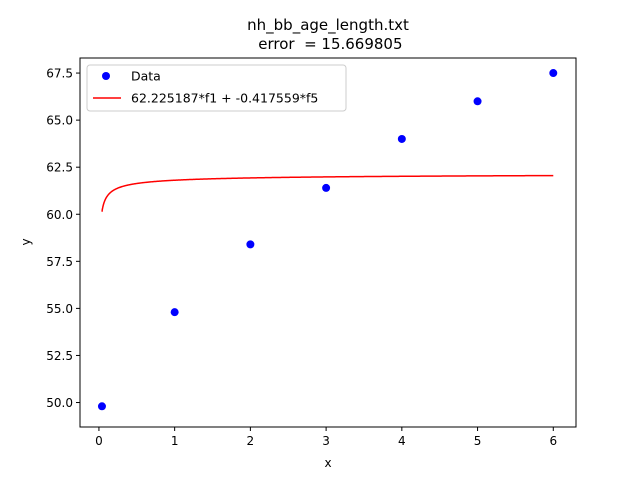 Image resolution: width=640 pixels, height=480 pixels. I want to click on x-tick-label: 1, so click(175, 441).